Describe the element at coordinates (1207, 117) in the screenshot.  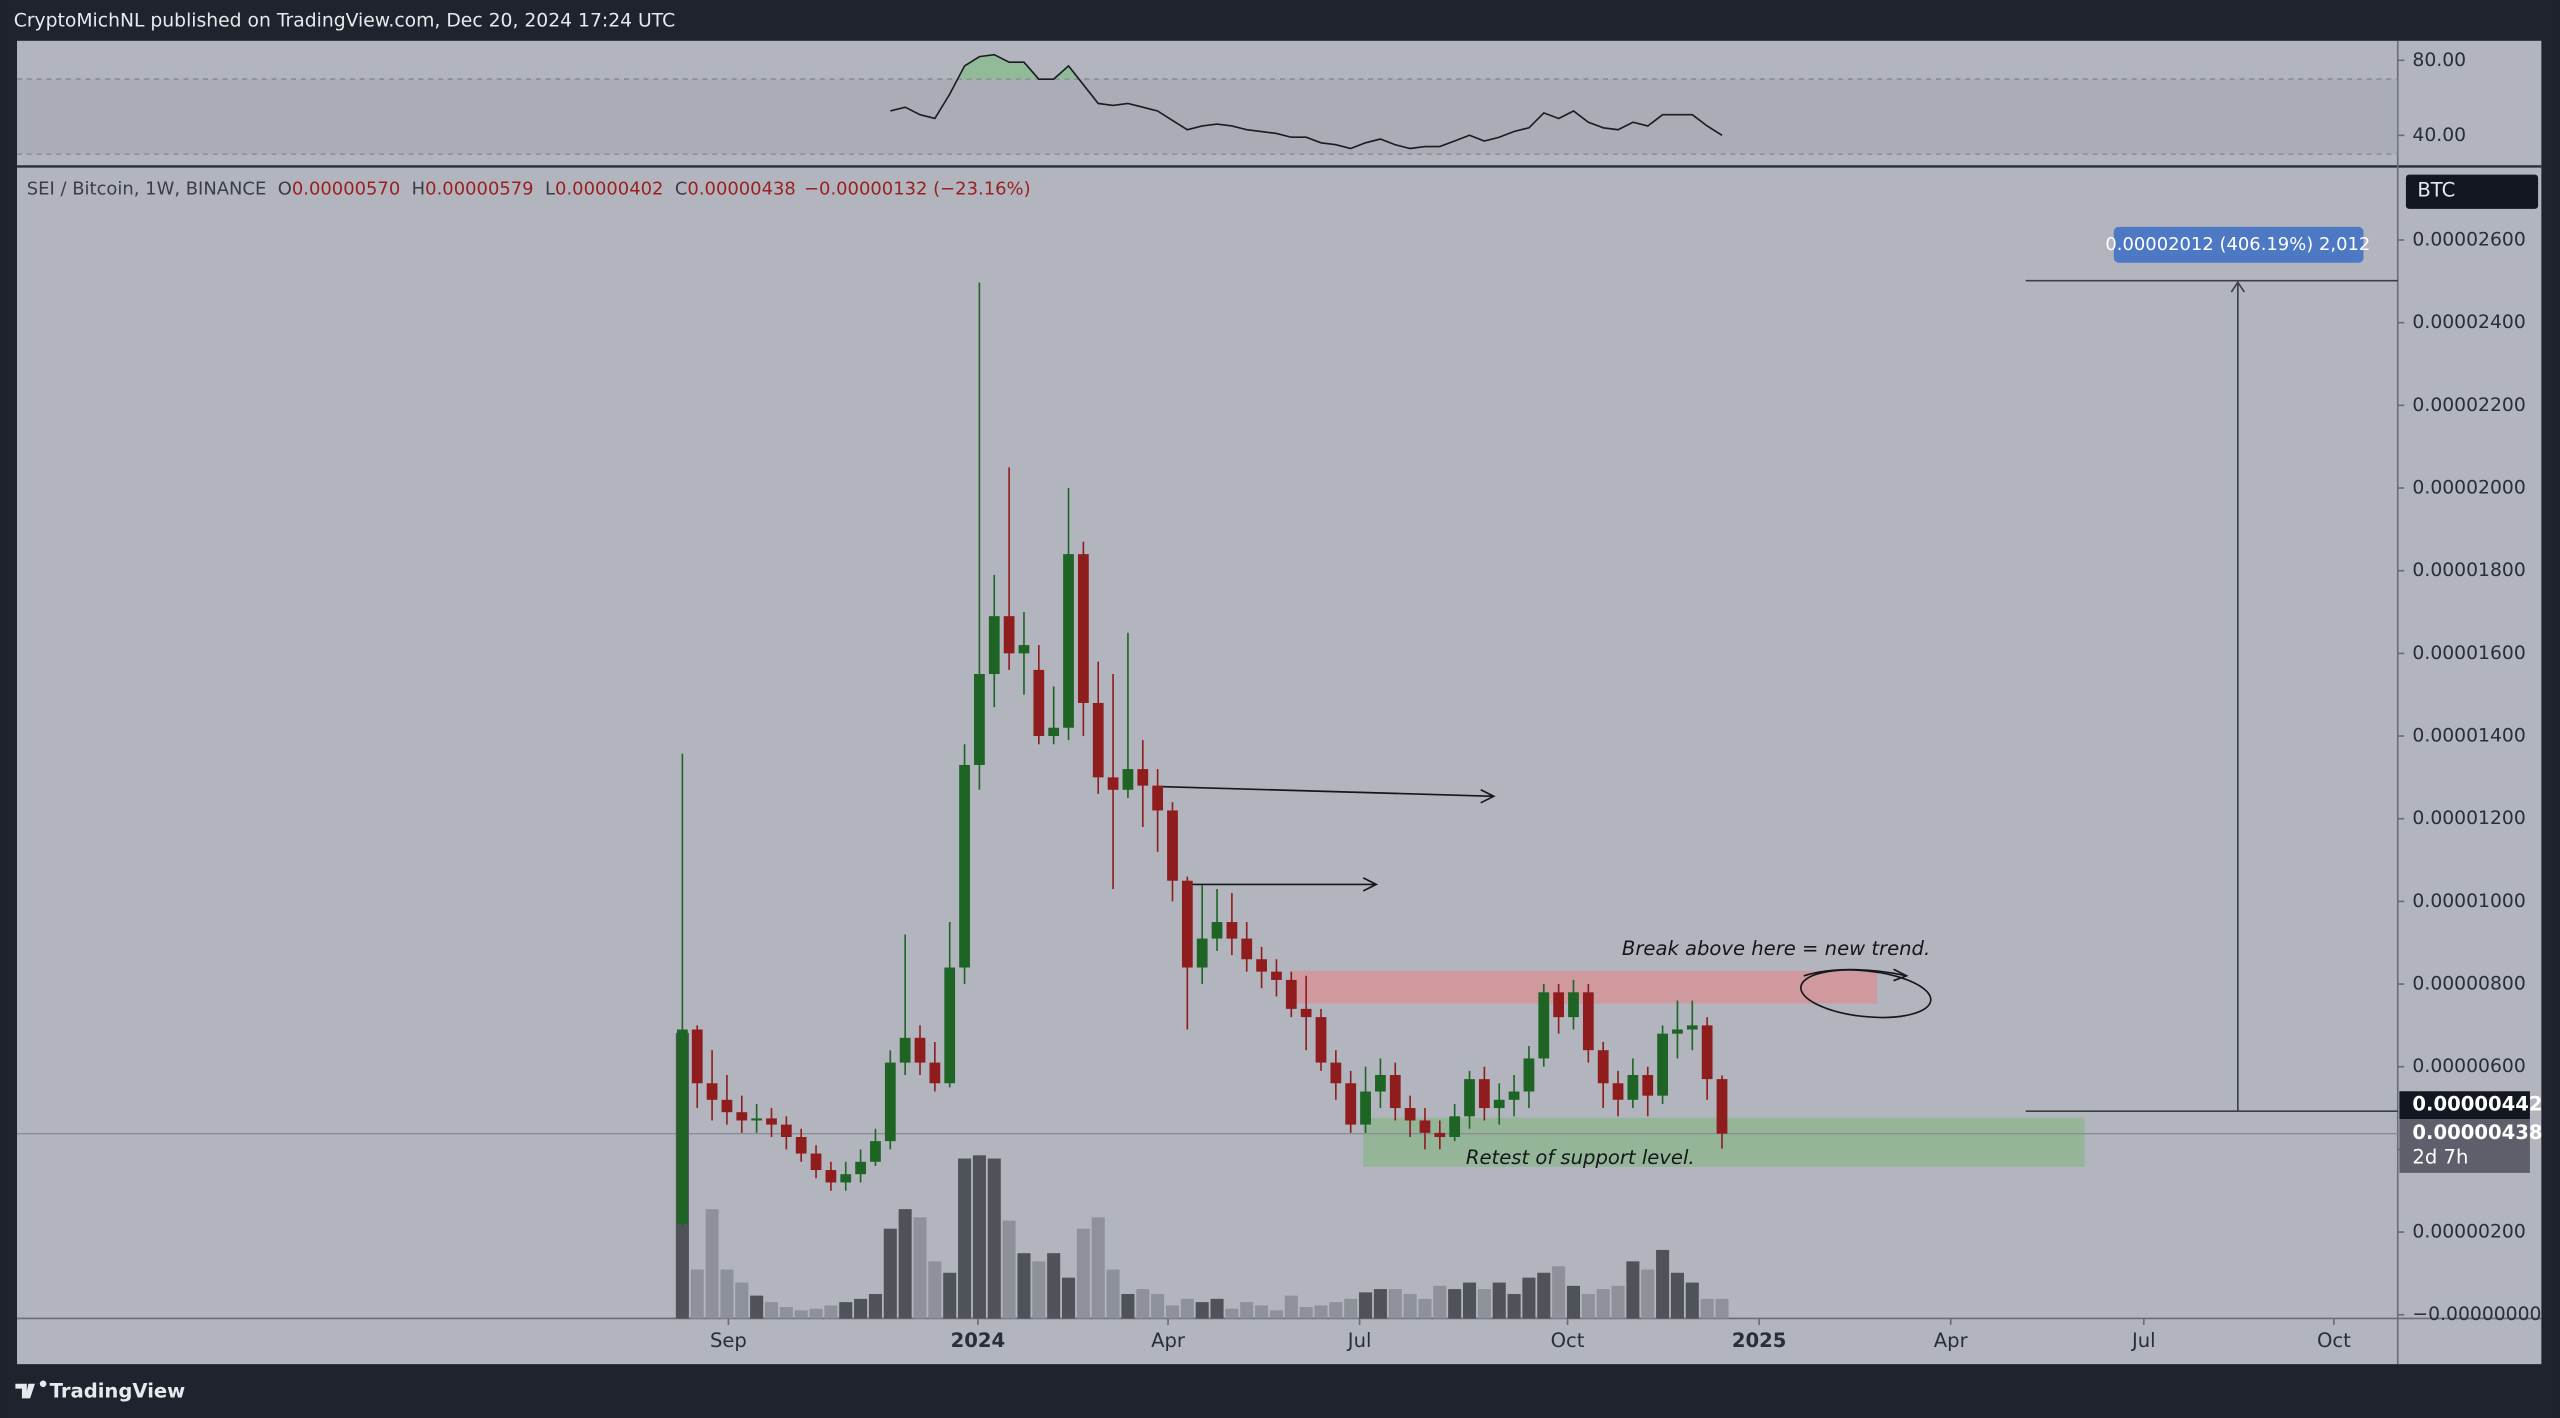
I see `rsi-band` at that location.